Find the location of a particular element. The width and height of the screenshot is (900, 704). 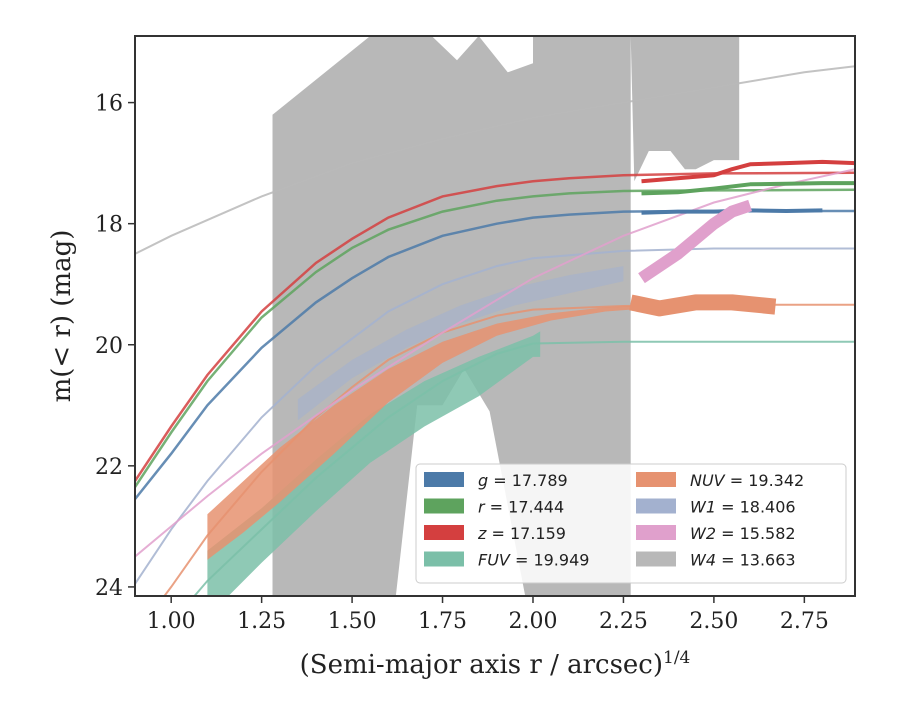

y-tick-label: 20 is located at coordinates (109, 346).